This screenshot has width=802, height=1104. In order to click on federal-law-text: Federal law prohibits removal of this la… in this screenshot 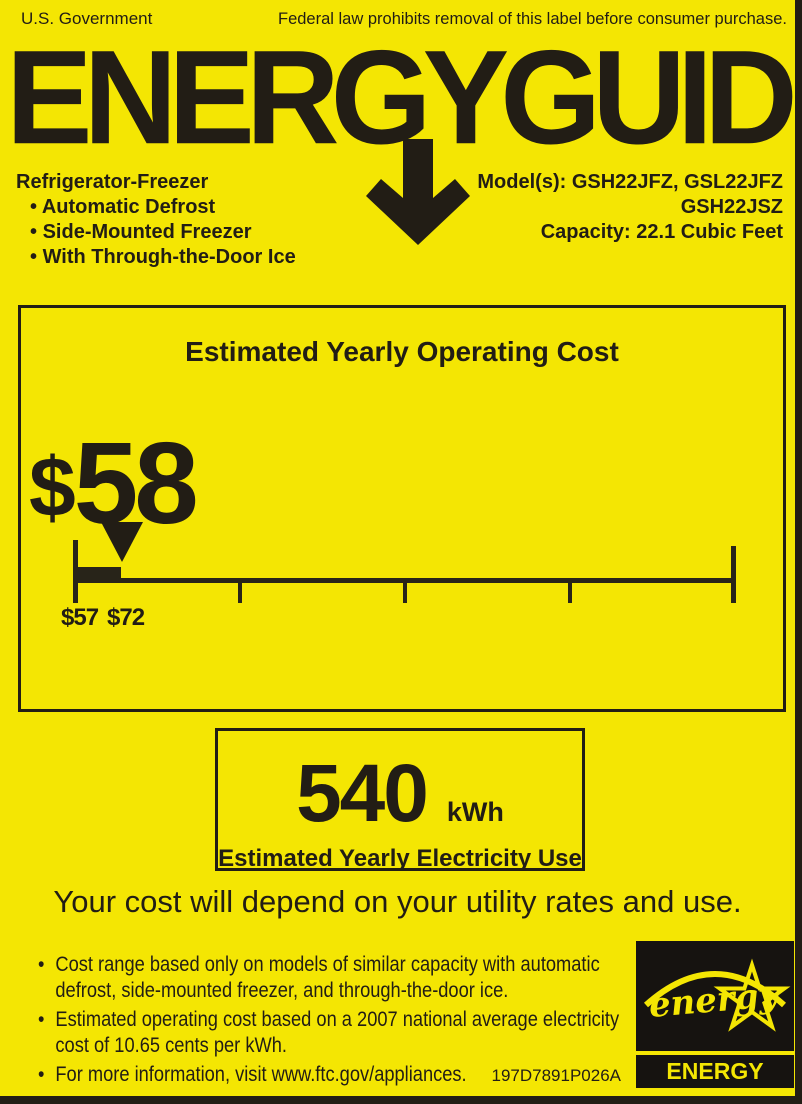, I will do `click(532, 19)`.